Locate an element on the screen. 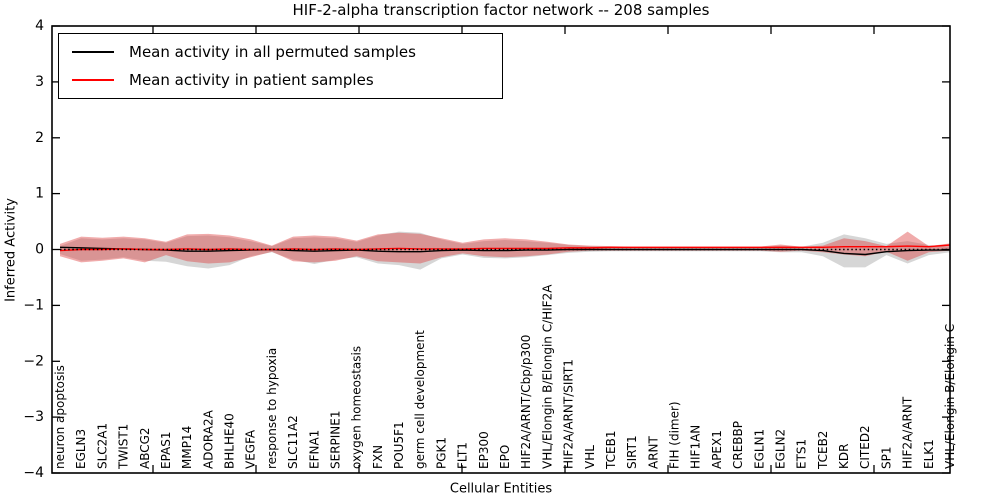 The width and height of the screenshot is (1000, 500). x-tick-label: APEX1 is located at coordinates (717, 449).